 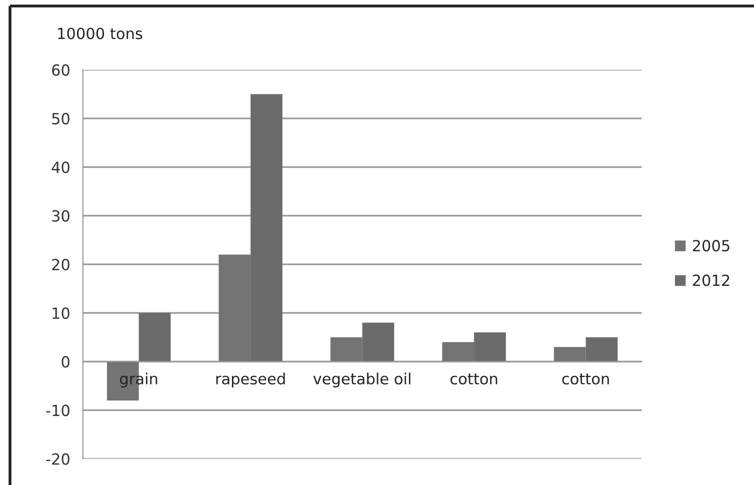 What do you see at coordinates (361, 380) in the screenshot?
I see `x-tick-label: vegetable oil` at bounding box center [361, 380].